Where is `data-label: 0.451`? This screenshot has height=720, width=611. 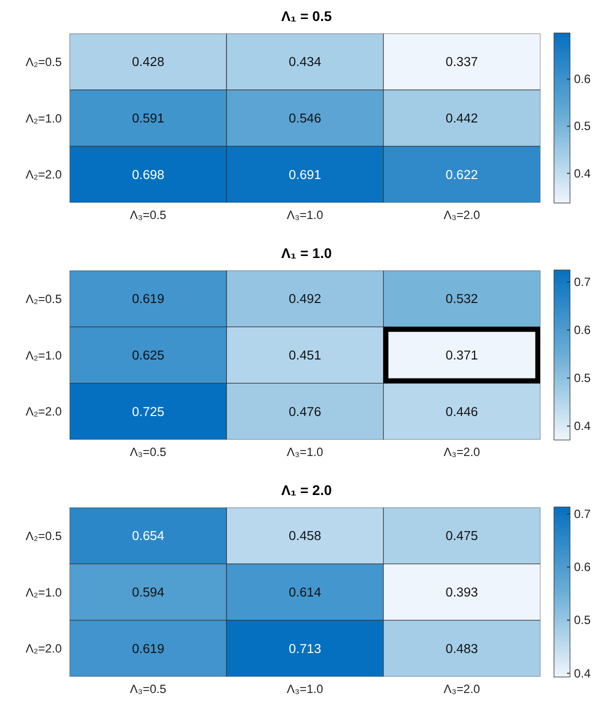
data-label: 0.451 is located at coordinates (305, 355).